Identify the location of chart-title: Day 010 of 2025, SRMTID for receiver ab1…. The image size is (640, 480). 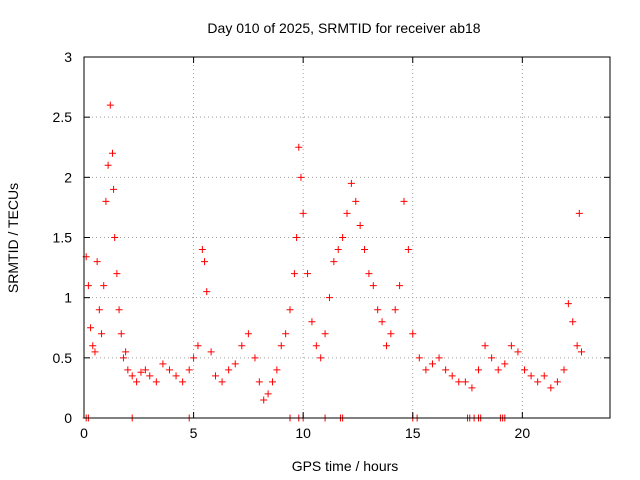
(343, 28).